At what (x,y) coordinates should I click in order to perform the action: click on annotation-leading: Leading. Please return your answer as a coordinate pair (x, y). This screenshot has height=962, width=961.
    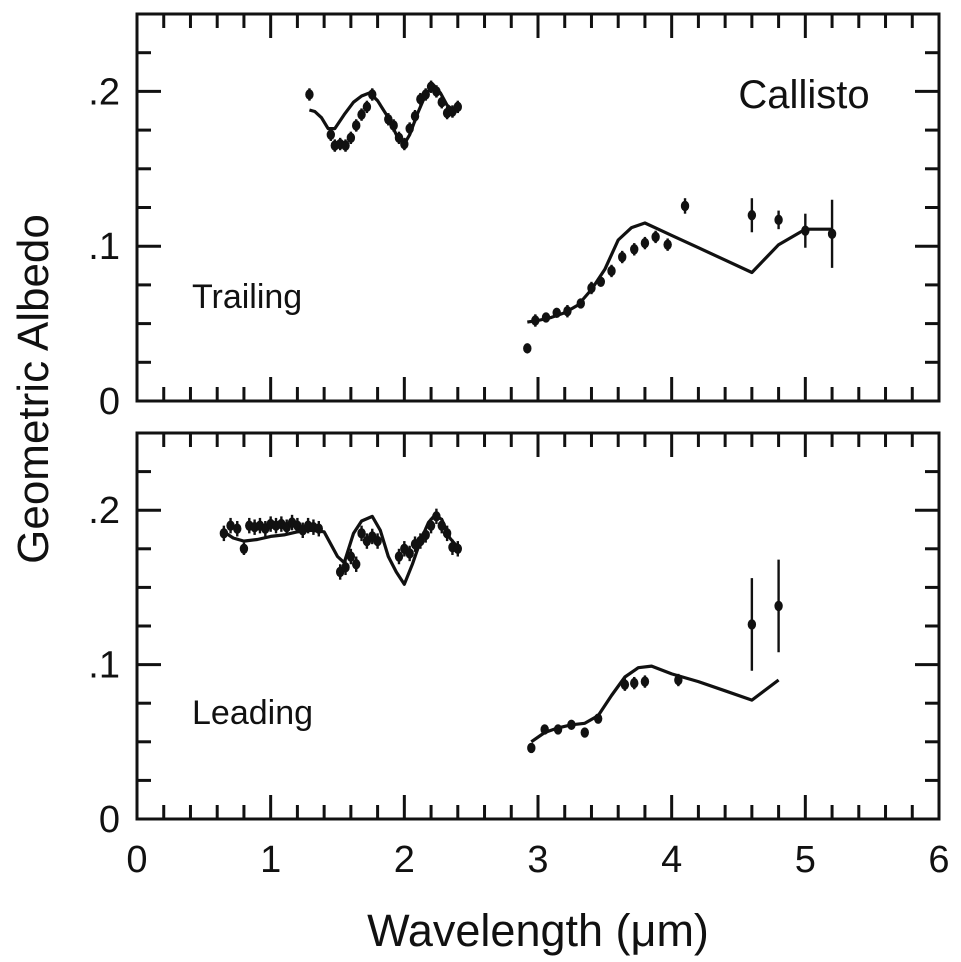
    Looking at the image, I should click on (252, 713).